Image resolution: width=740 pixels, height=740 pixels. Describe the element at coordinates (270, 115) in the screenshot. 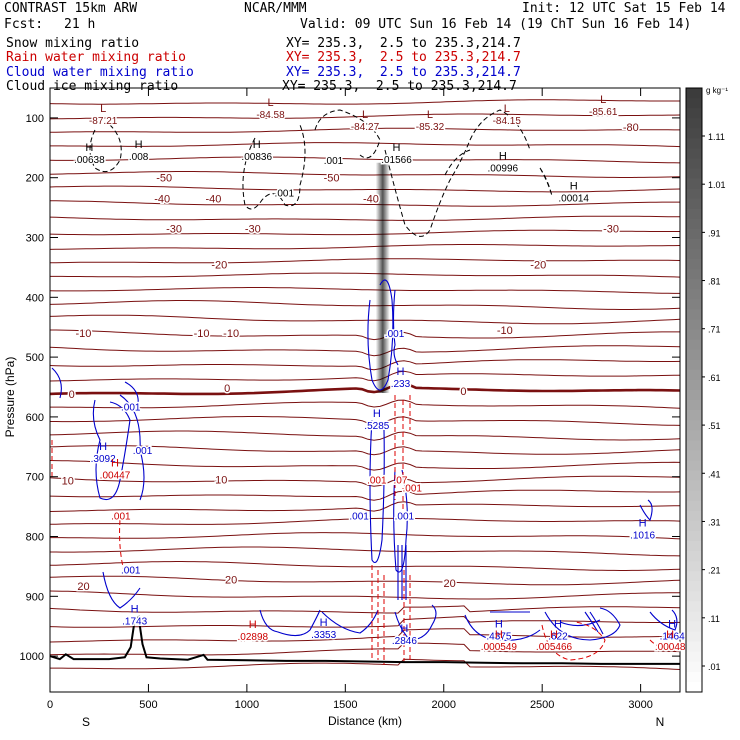

I see `extremum-value: -84.58` at that location.